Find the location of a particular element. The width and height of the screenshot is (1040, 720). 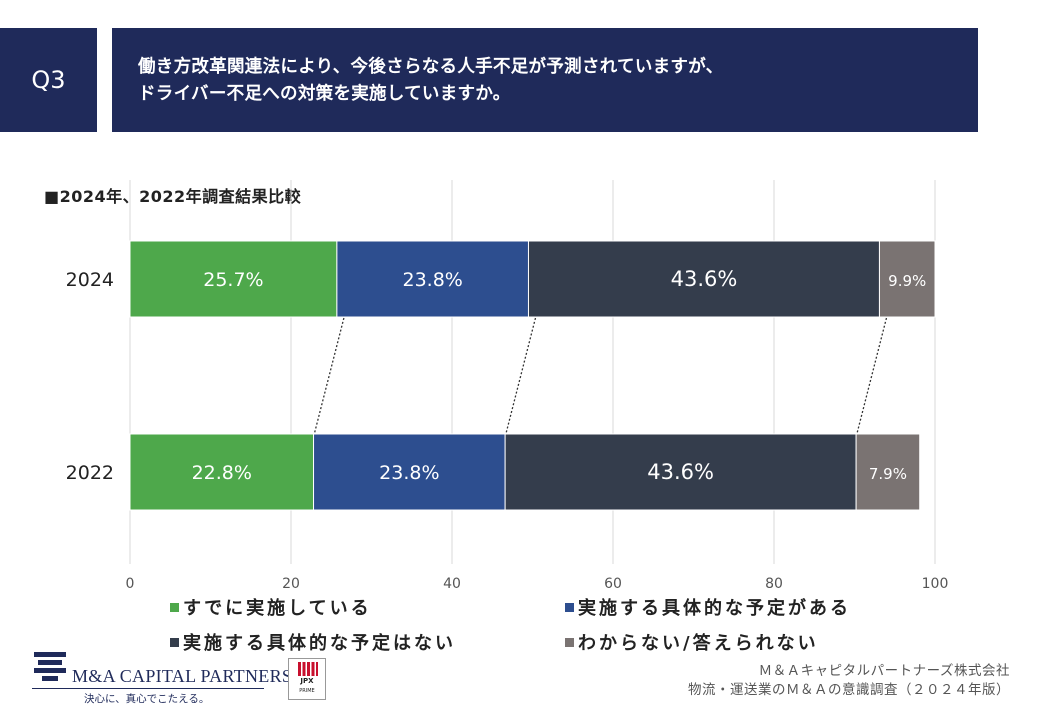

x-tick-label: 20 is located at coordinates (291, 583).